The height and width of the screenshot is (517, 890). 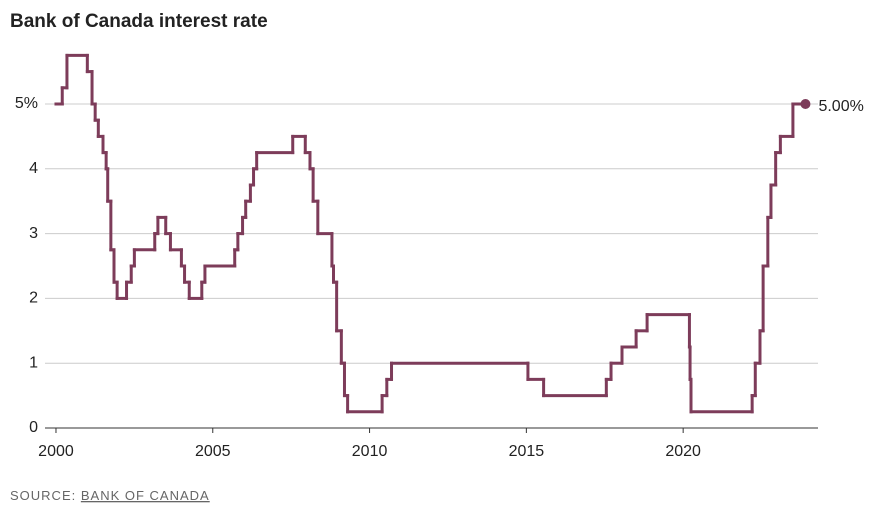 What do you see at coordinates (527, 451) in the screenshot?
I see `x-tick-label: 2015` at bounding box center [527, 451].